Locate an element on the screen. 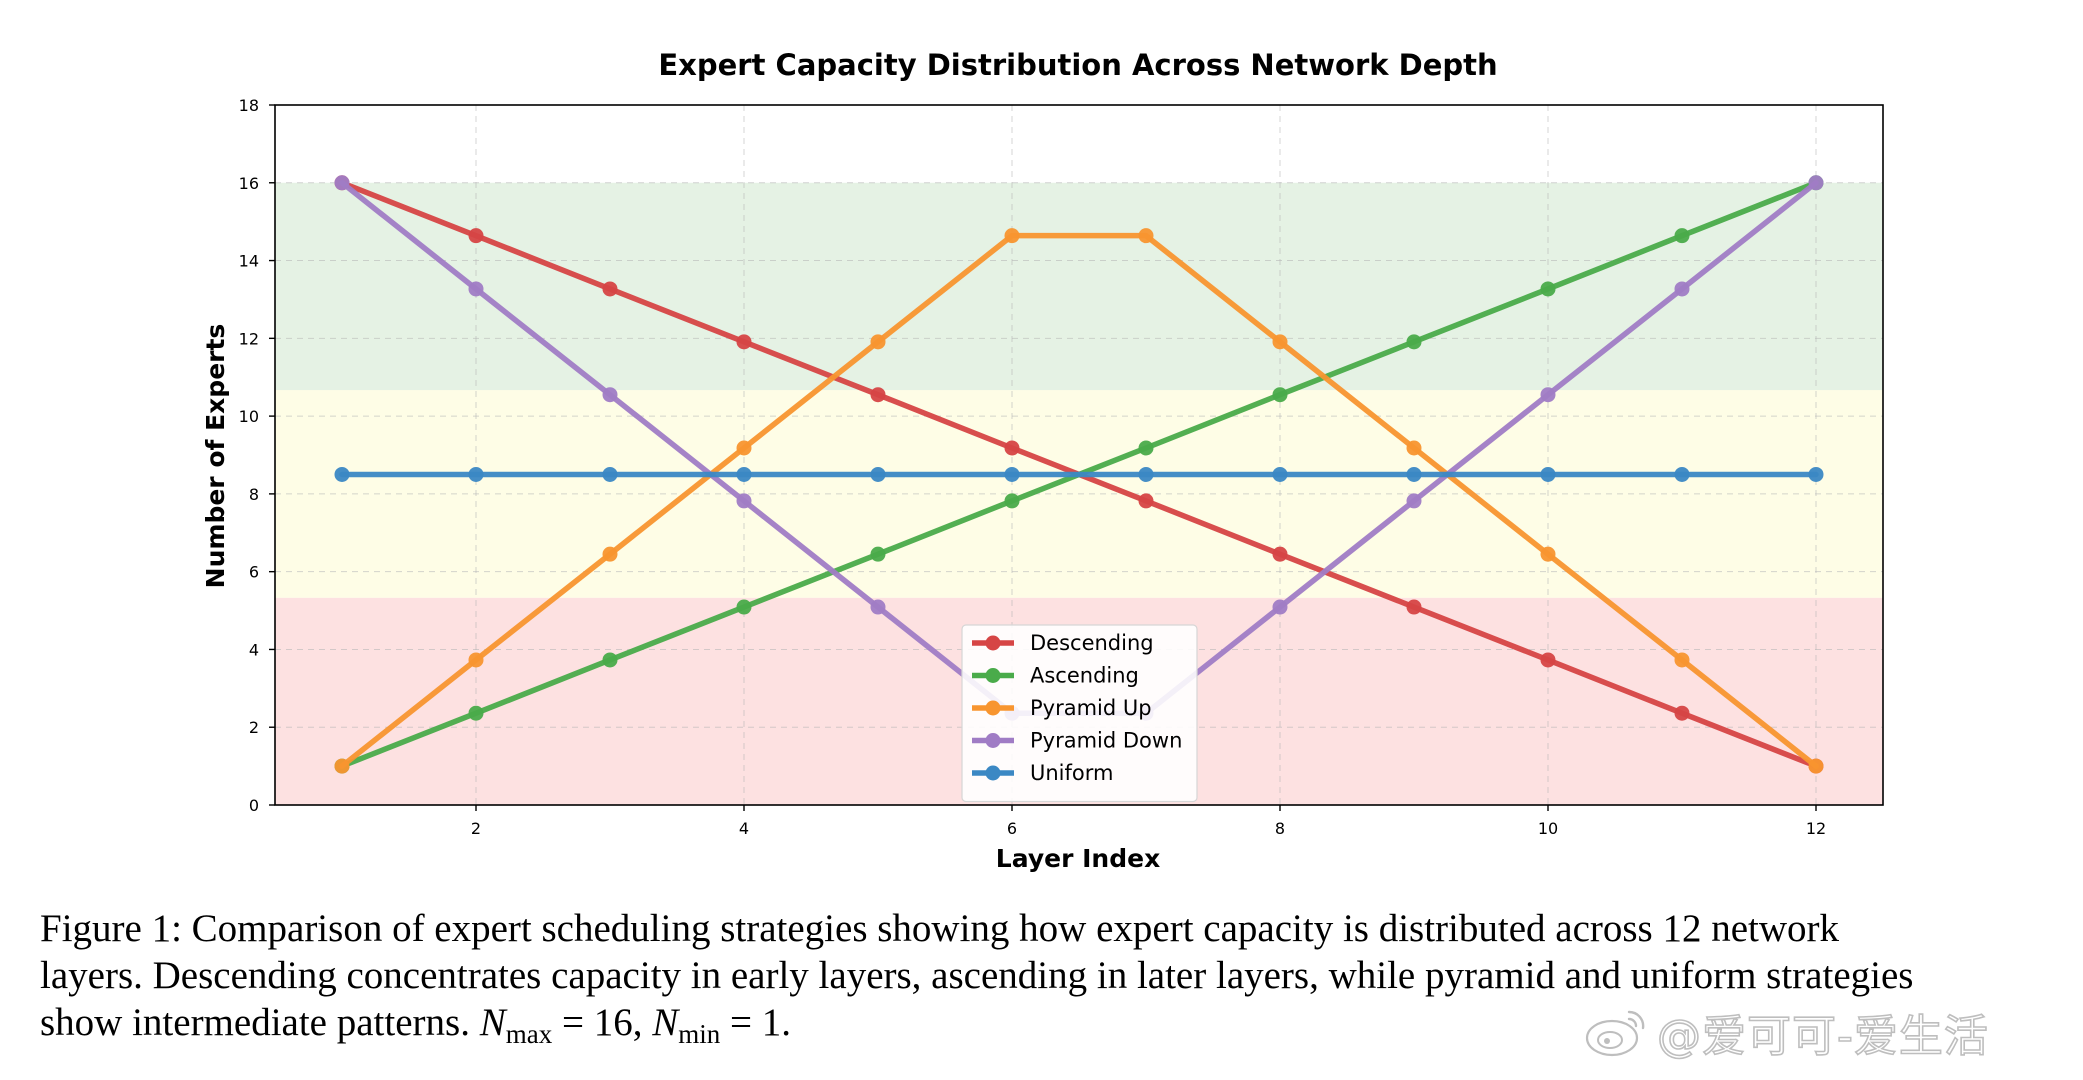 Image resolution: width=2083 pixels, height=1080 pixels. background-band is located at coordinates (1079, 286).